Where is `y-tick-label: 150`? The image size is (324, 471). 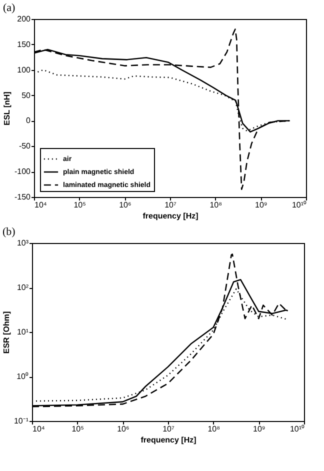
y-tick-label: 150 is located at coordinates (24, 44).